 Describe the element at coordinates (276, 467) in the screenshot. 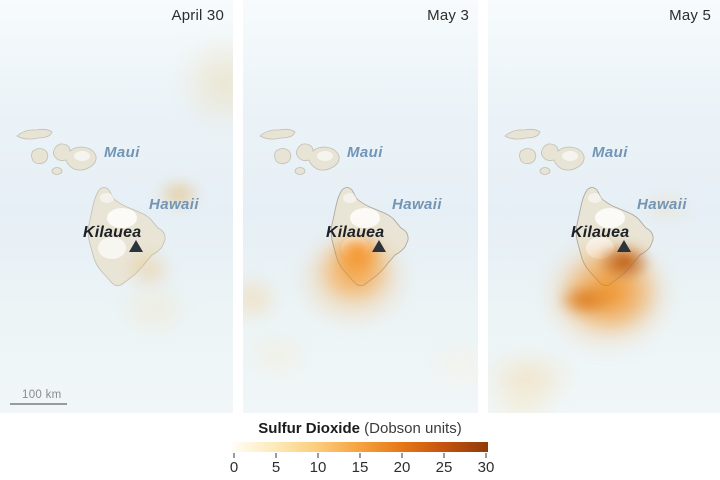

I see `tick-label: 5` at that location.